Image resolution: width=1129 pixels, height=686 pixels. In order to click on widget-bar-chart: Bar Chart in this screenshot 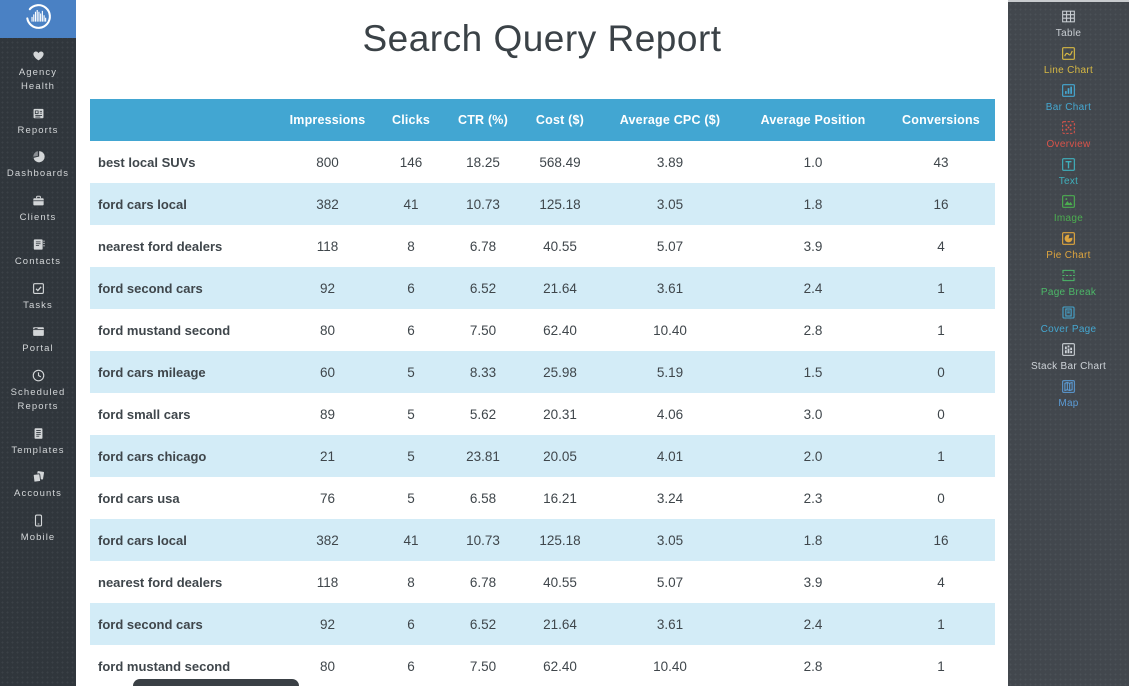, I will do `click(1068, 98)`.